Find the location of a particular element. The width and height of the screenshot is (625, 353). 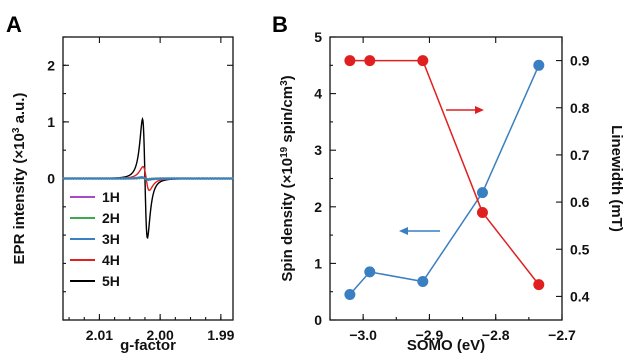

legend-label-2H: 2H is located at coordinates (111, 218).